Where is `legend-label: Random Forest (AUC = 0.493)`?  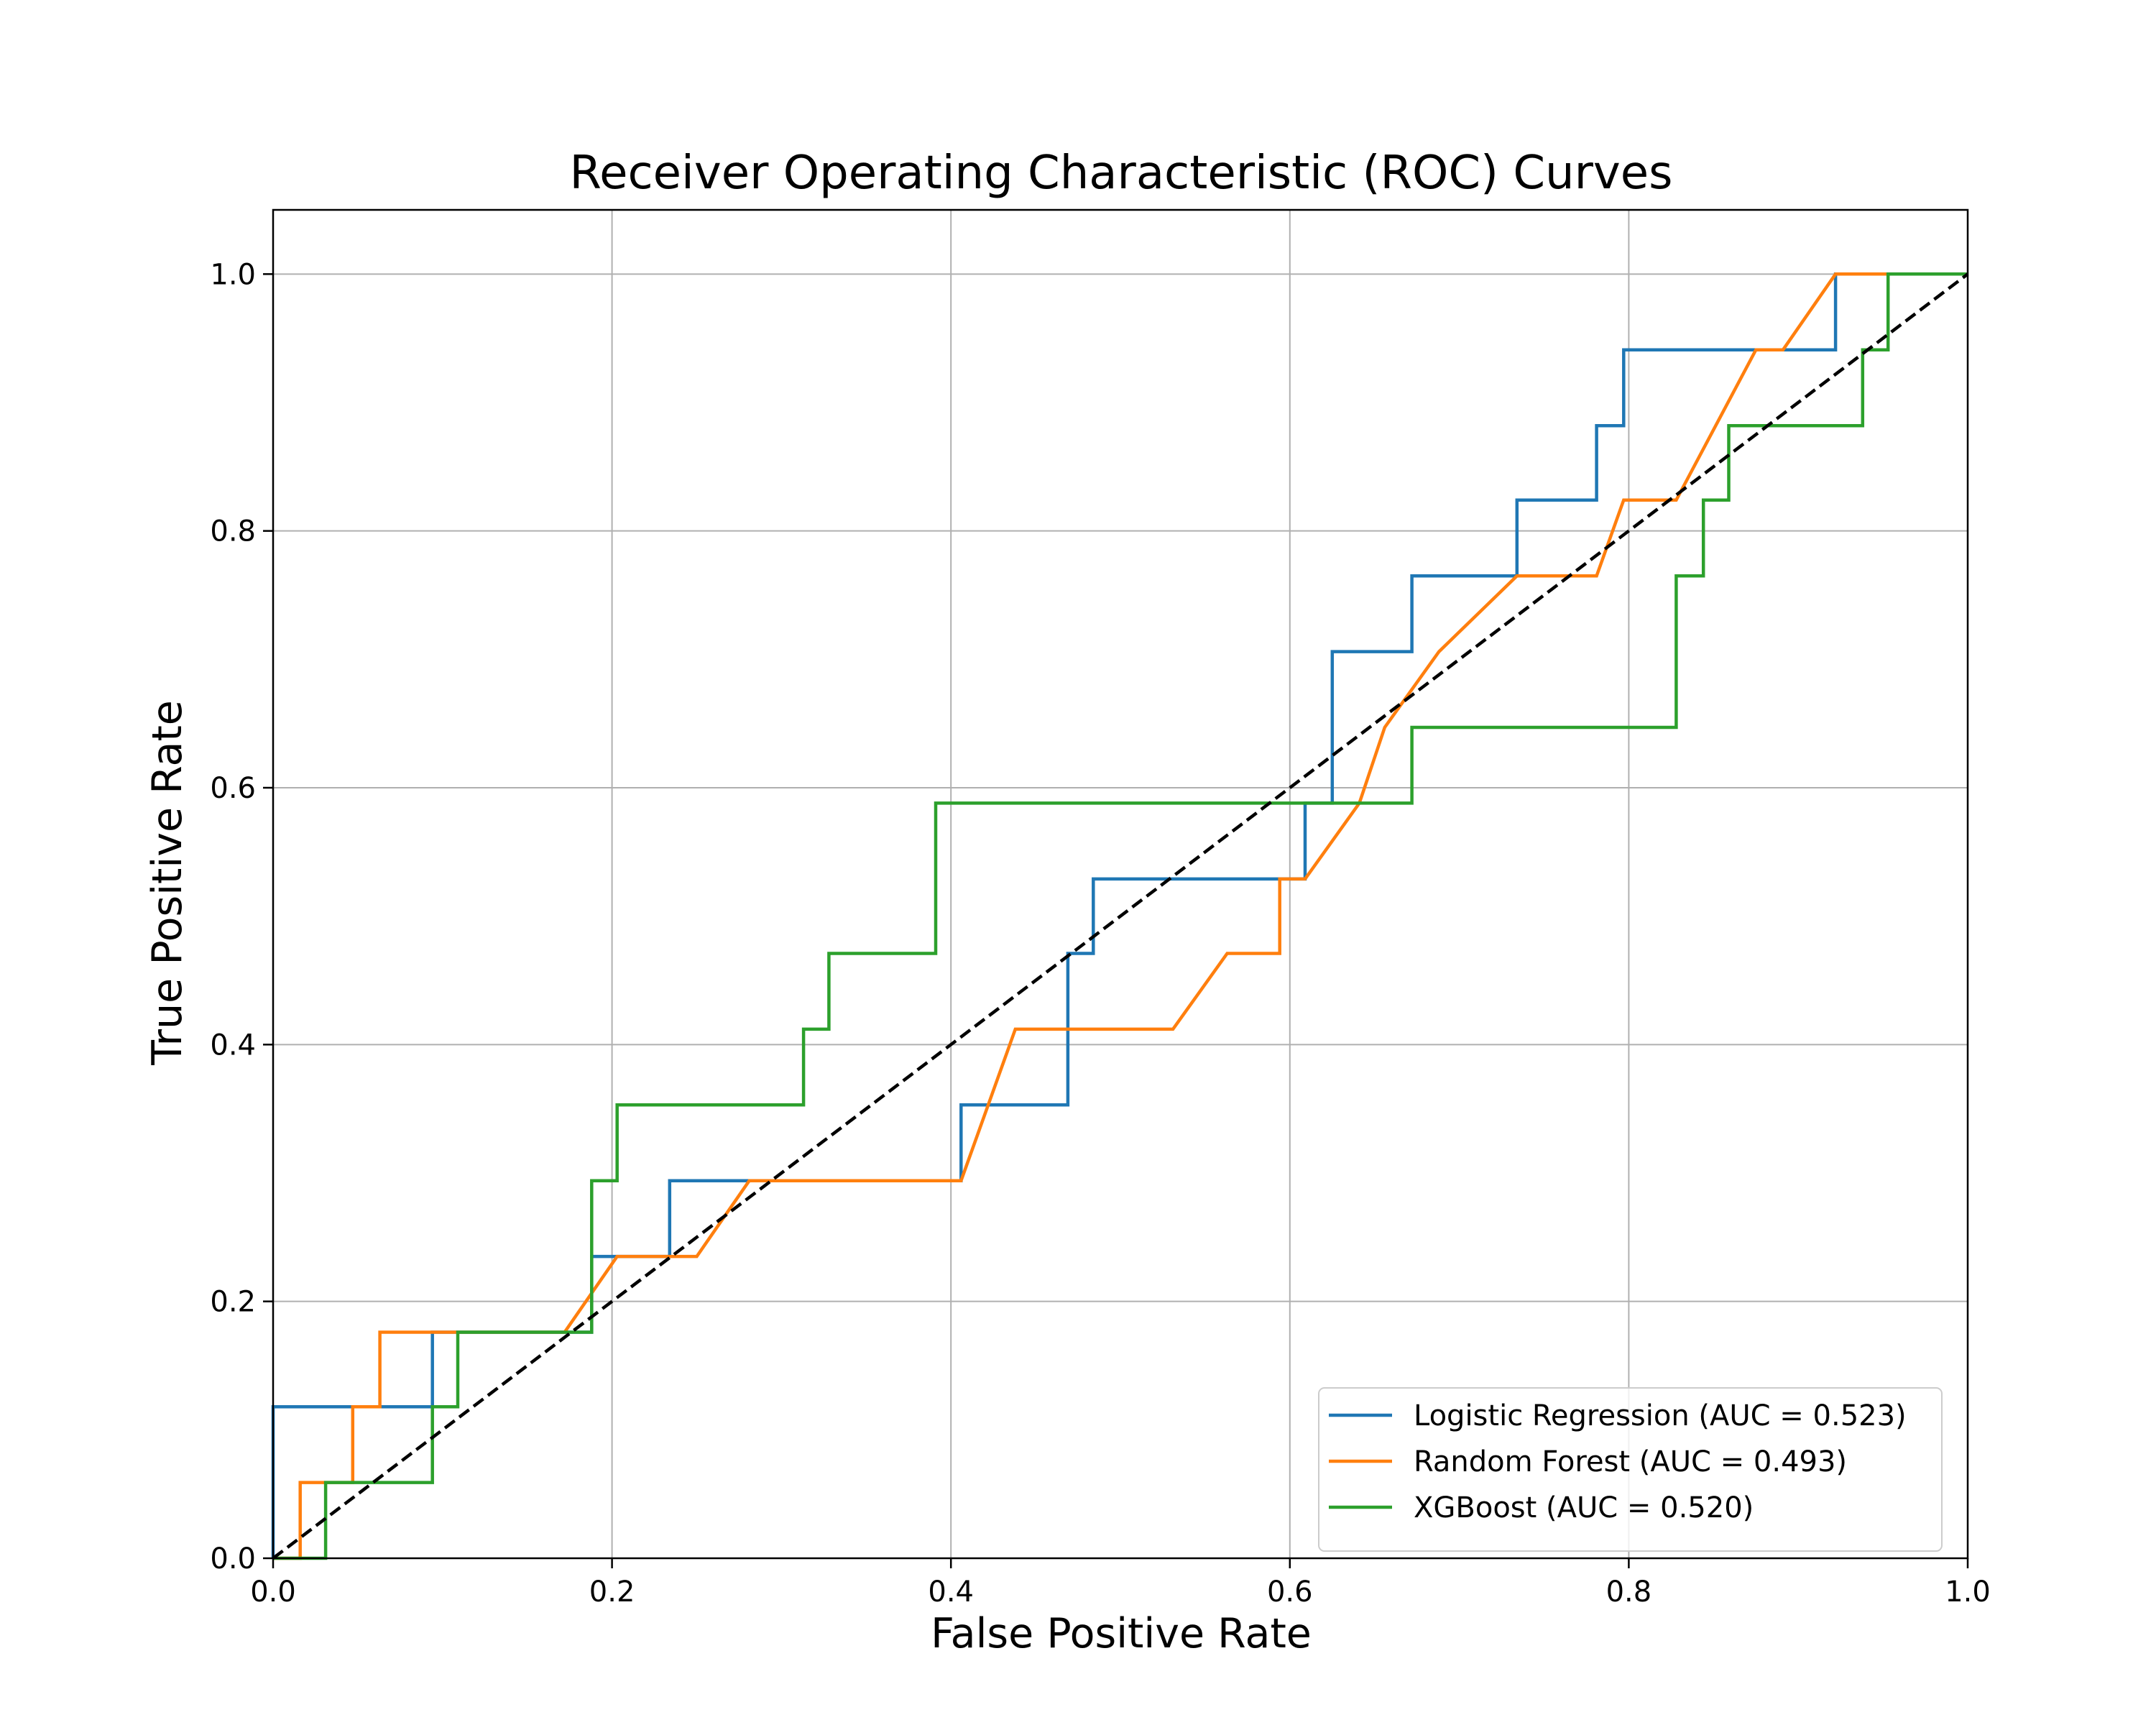
legend-label: Random Forest (AUC = 0.493) is located at coordinates (1631, 1461).